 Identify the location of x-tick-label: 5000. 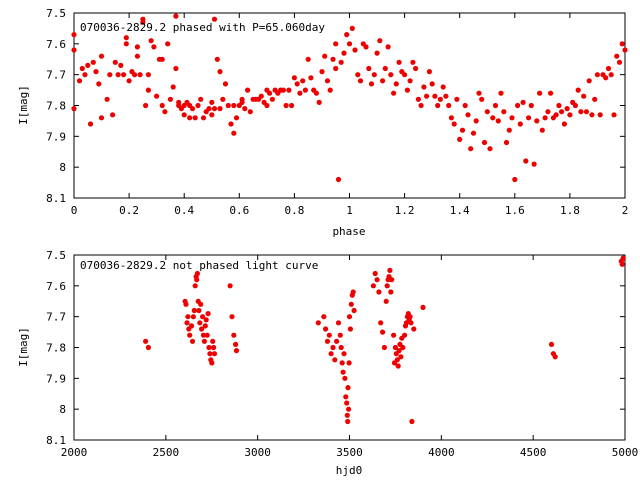
(625, 452).